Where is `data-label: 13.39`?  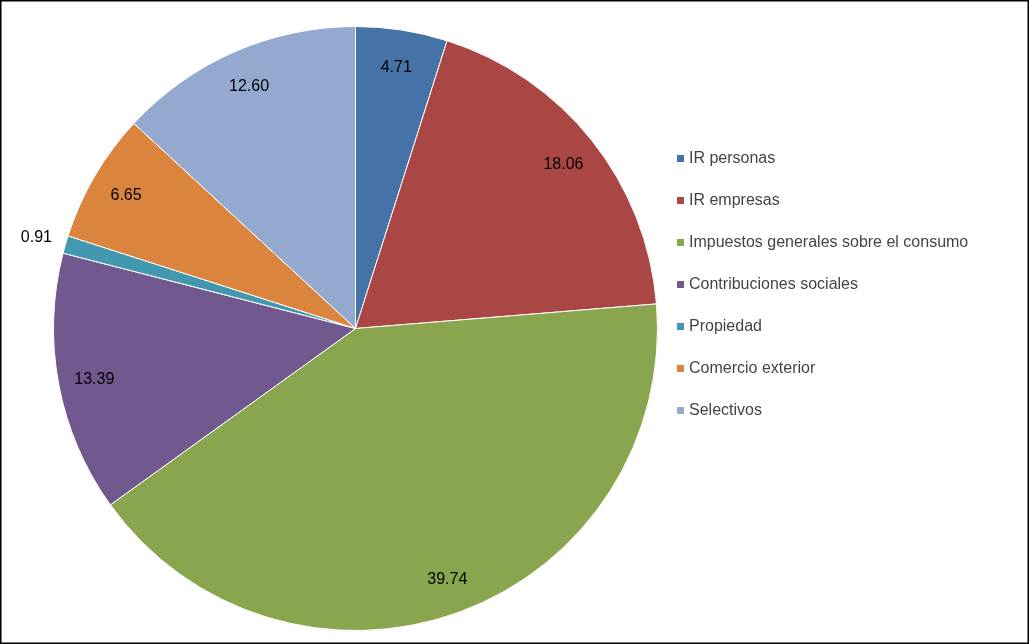
data-label: 13.39 is located at coordinates (94, 378).